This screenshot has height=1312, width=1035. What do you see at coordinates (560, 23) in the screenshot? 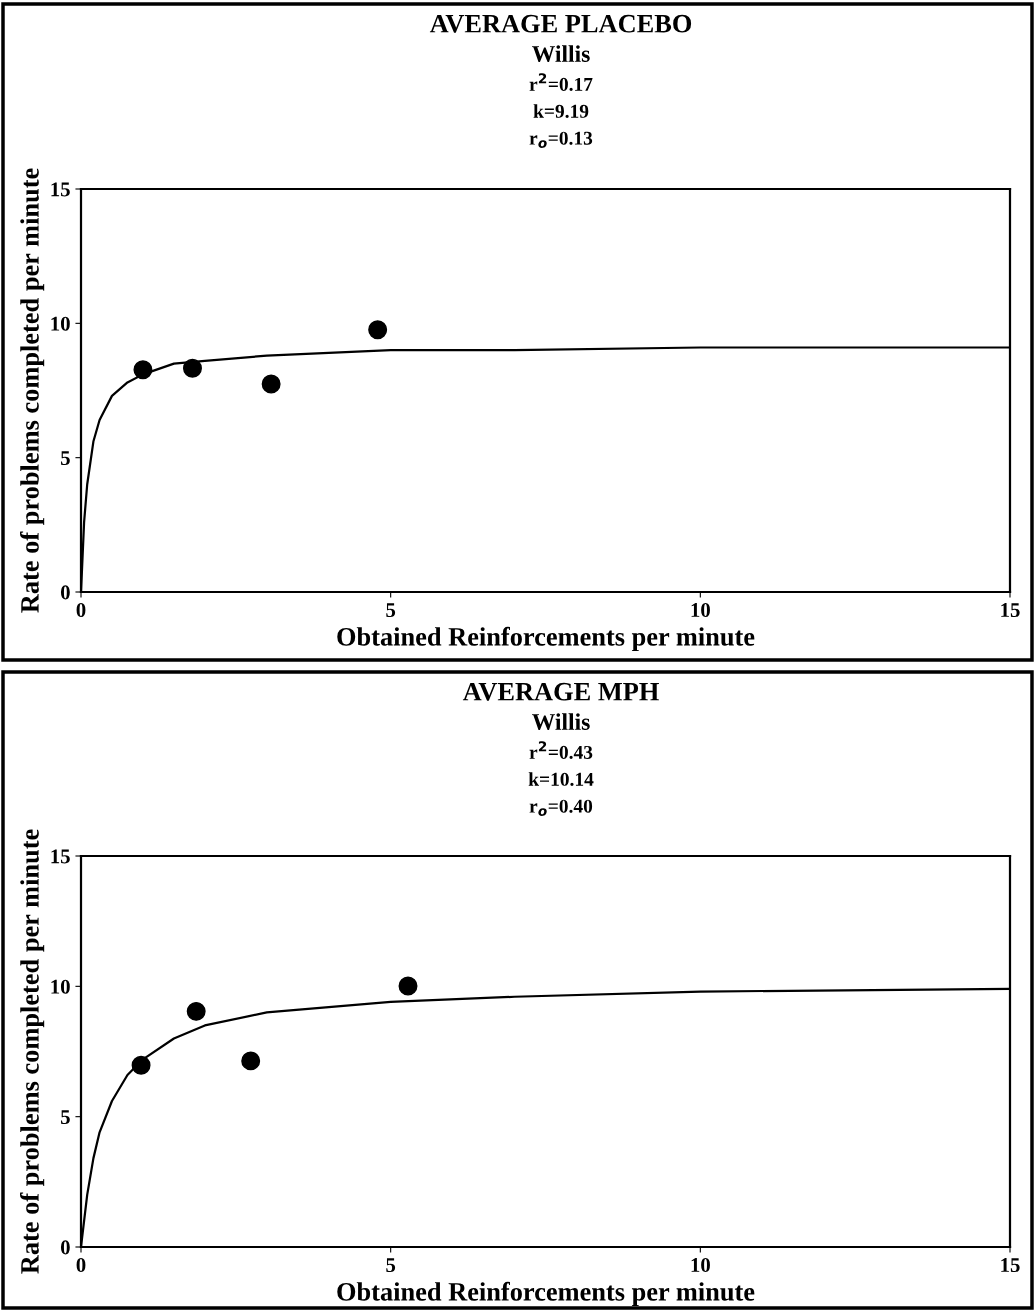
I see `chart-title: AVERAGE PLACEBO` at bounding box center [560, 23].